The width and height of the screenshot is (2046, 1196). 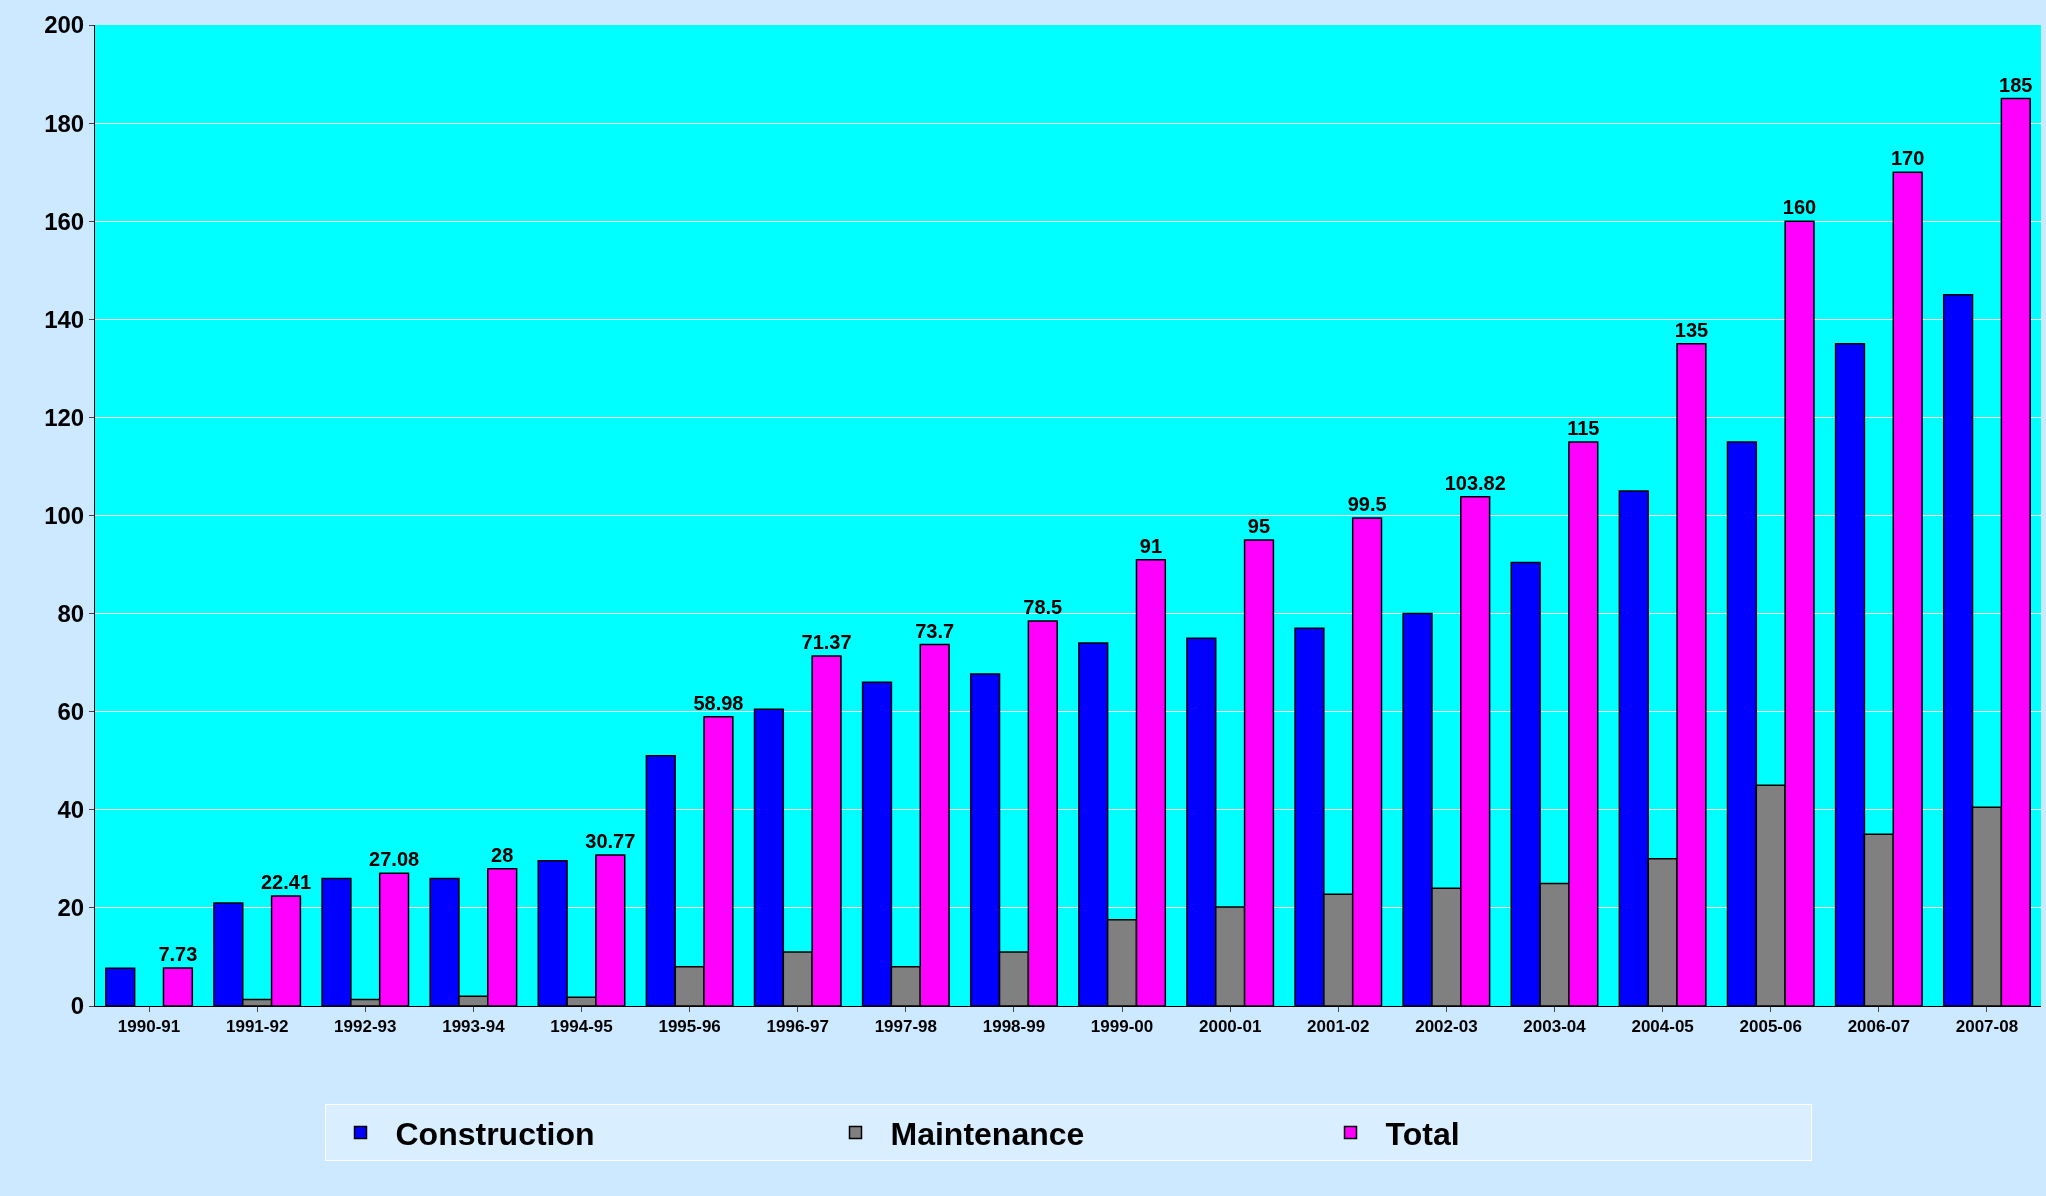 I want to click on y-tick-label: 40, so click(x=71, y=810).